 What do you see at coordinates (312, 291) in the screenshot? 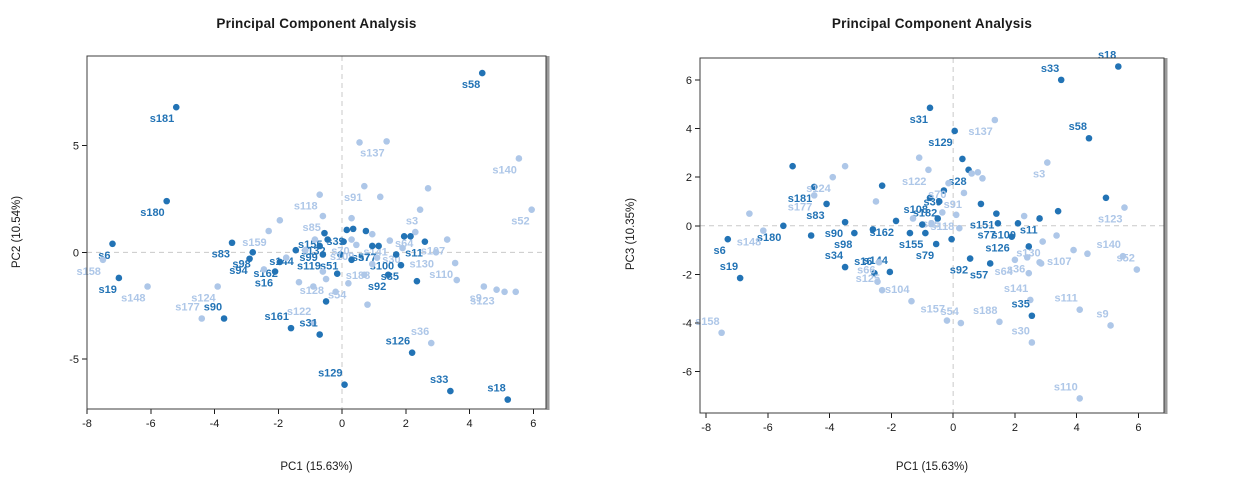
I see `point-label: s128` at bounding box center [312, 291].